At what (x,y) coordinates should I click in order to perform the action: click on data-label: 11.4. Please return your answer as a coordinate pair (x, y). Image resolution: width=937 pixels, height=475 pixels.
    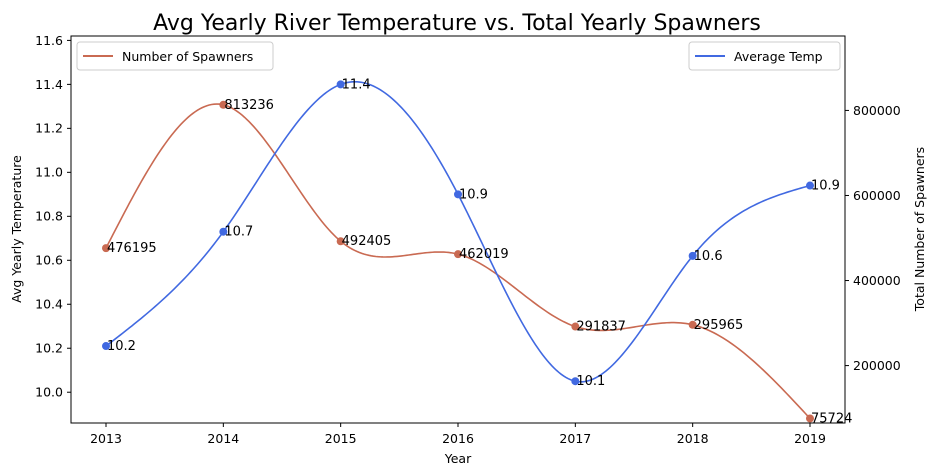
    Looking at the image, I should click on (356, 84).